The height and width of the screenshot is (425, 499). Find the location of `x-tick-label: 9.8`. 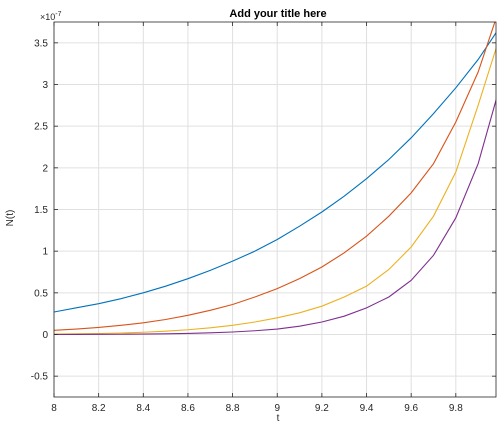

x-tick-label: 9.8 is located at coordinates (456, 408).